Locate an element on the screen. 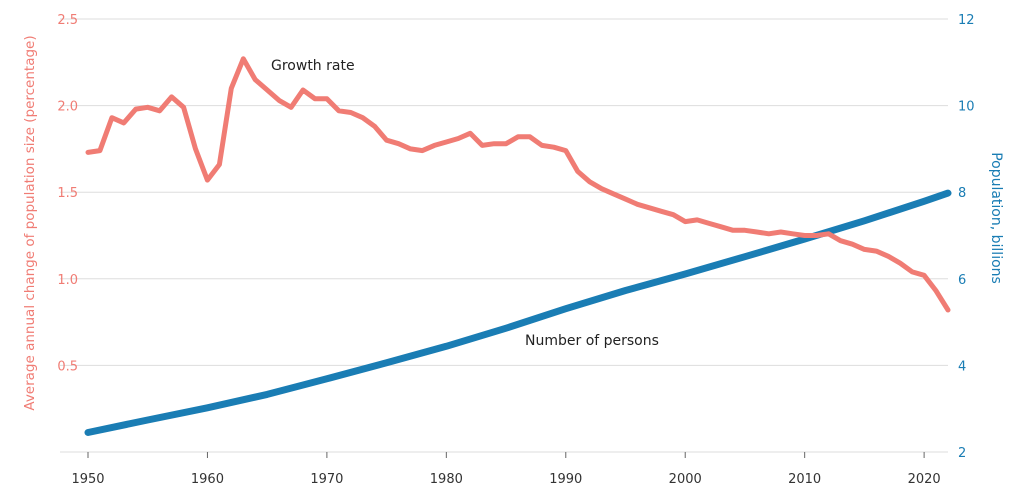 This screenshot has height=493, width=1024. x-tick-label: 2000 is located at coordinates (685, 479).